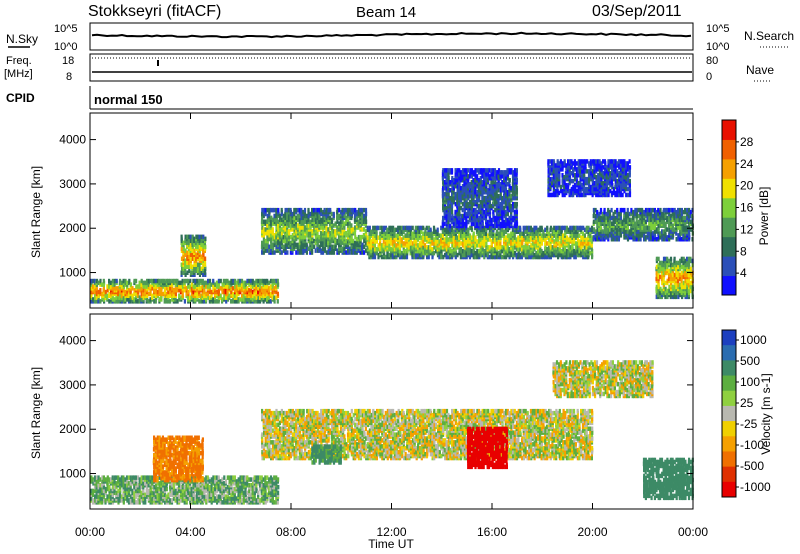 The height and width of the screenshot is (554, 800). Describe the element at coordinates (72, 385) in the screenshot. I see `velocity-ytick-2: 3000` at that location.